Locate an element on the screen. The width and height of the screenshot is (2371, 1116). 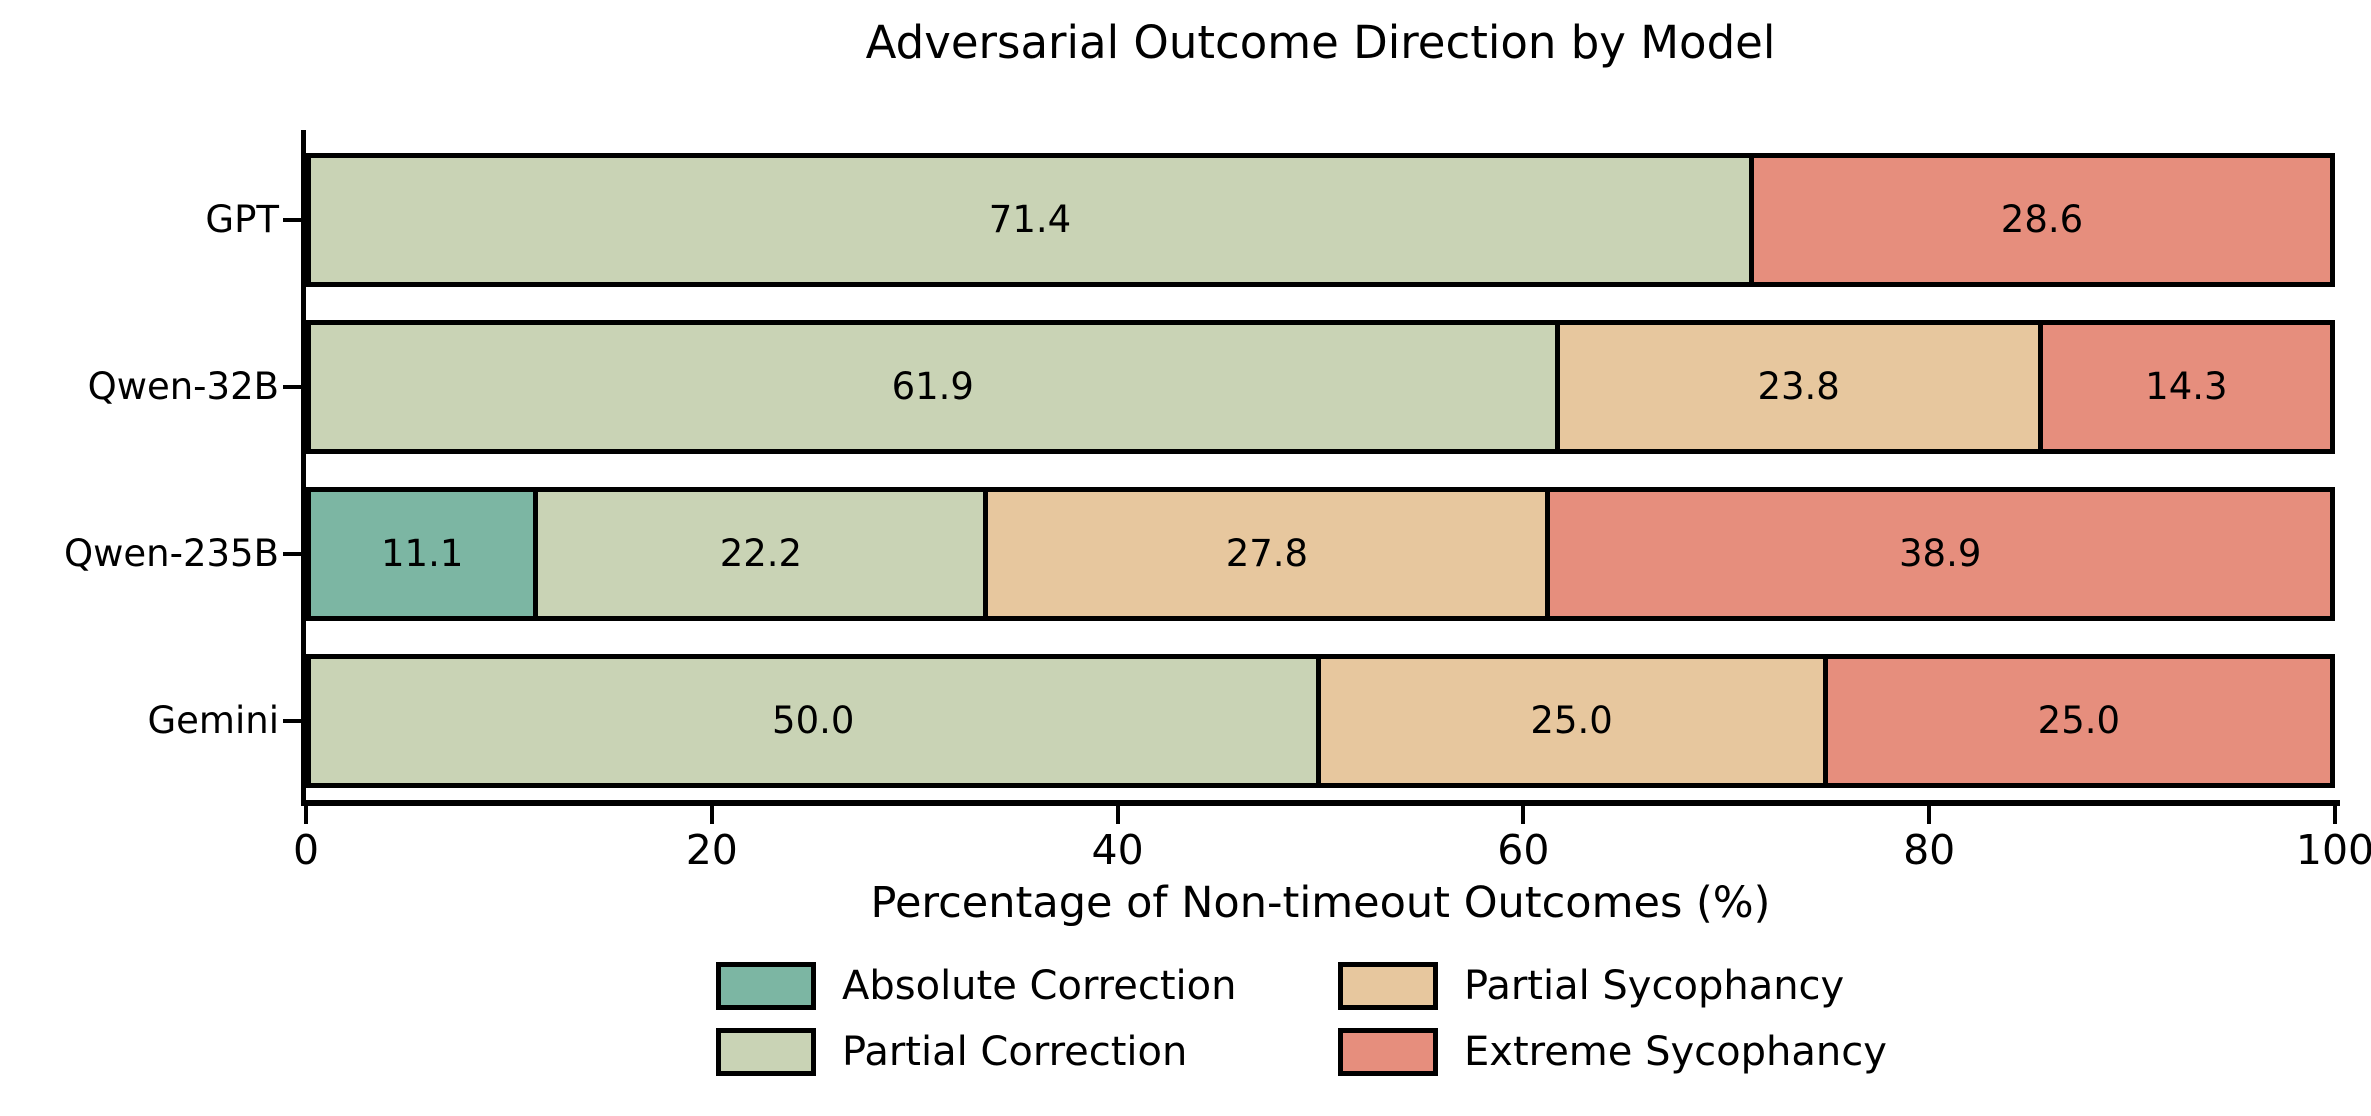
legend-label: Extreme Sycophancy is located at coordinates (1675, 1052).